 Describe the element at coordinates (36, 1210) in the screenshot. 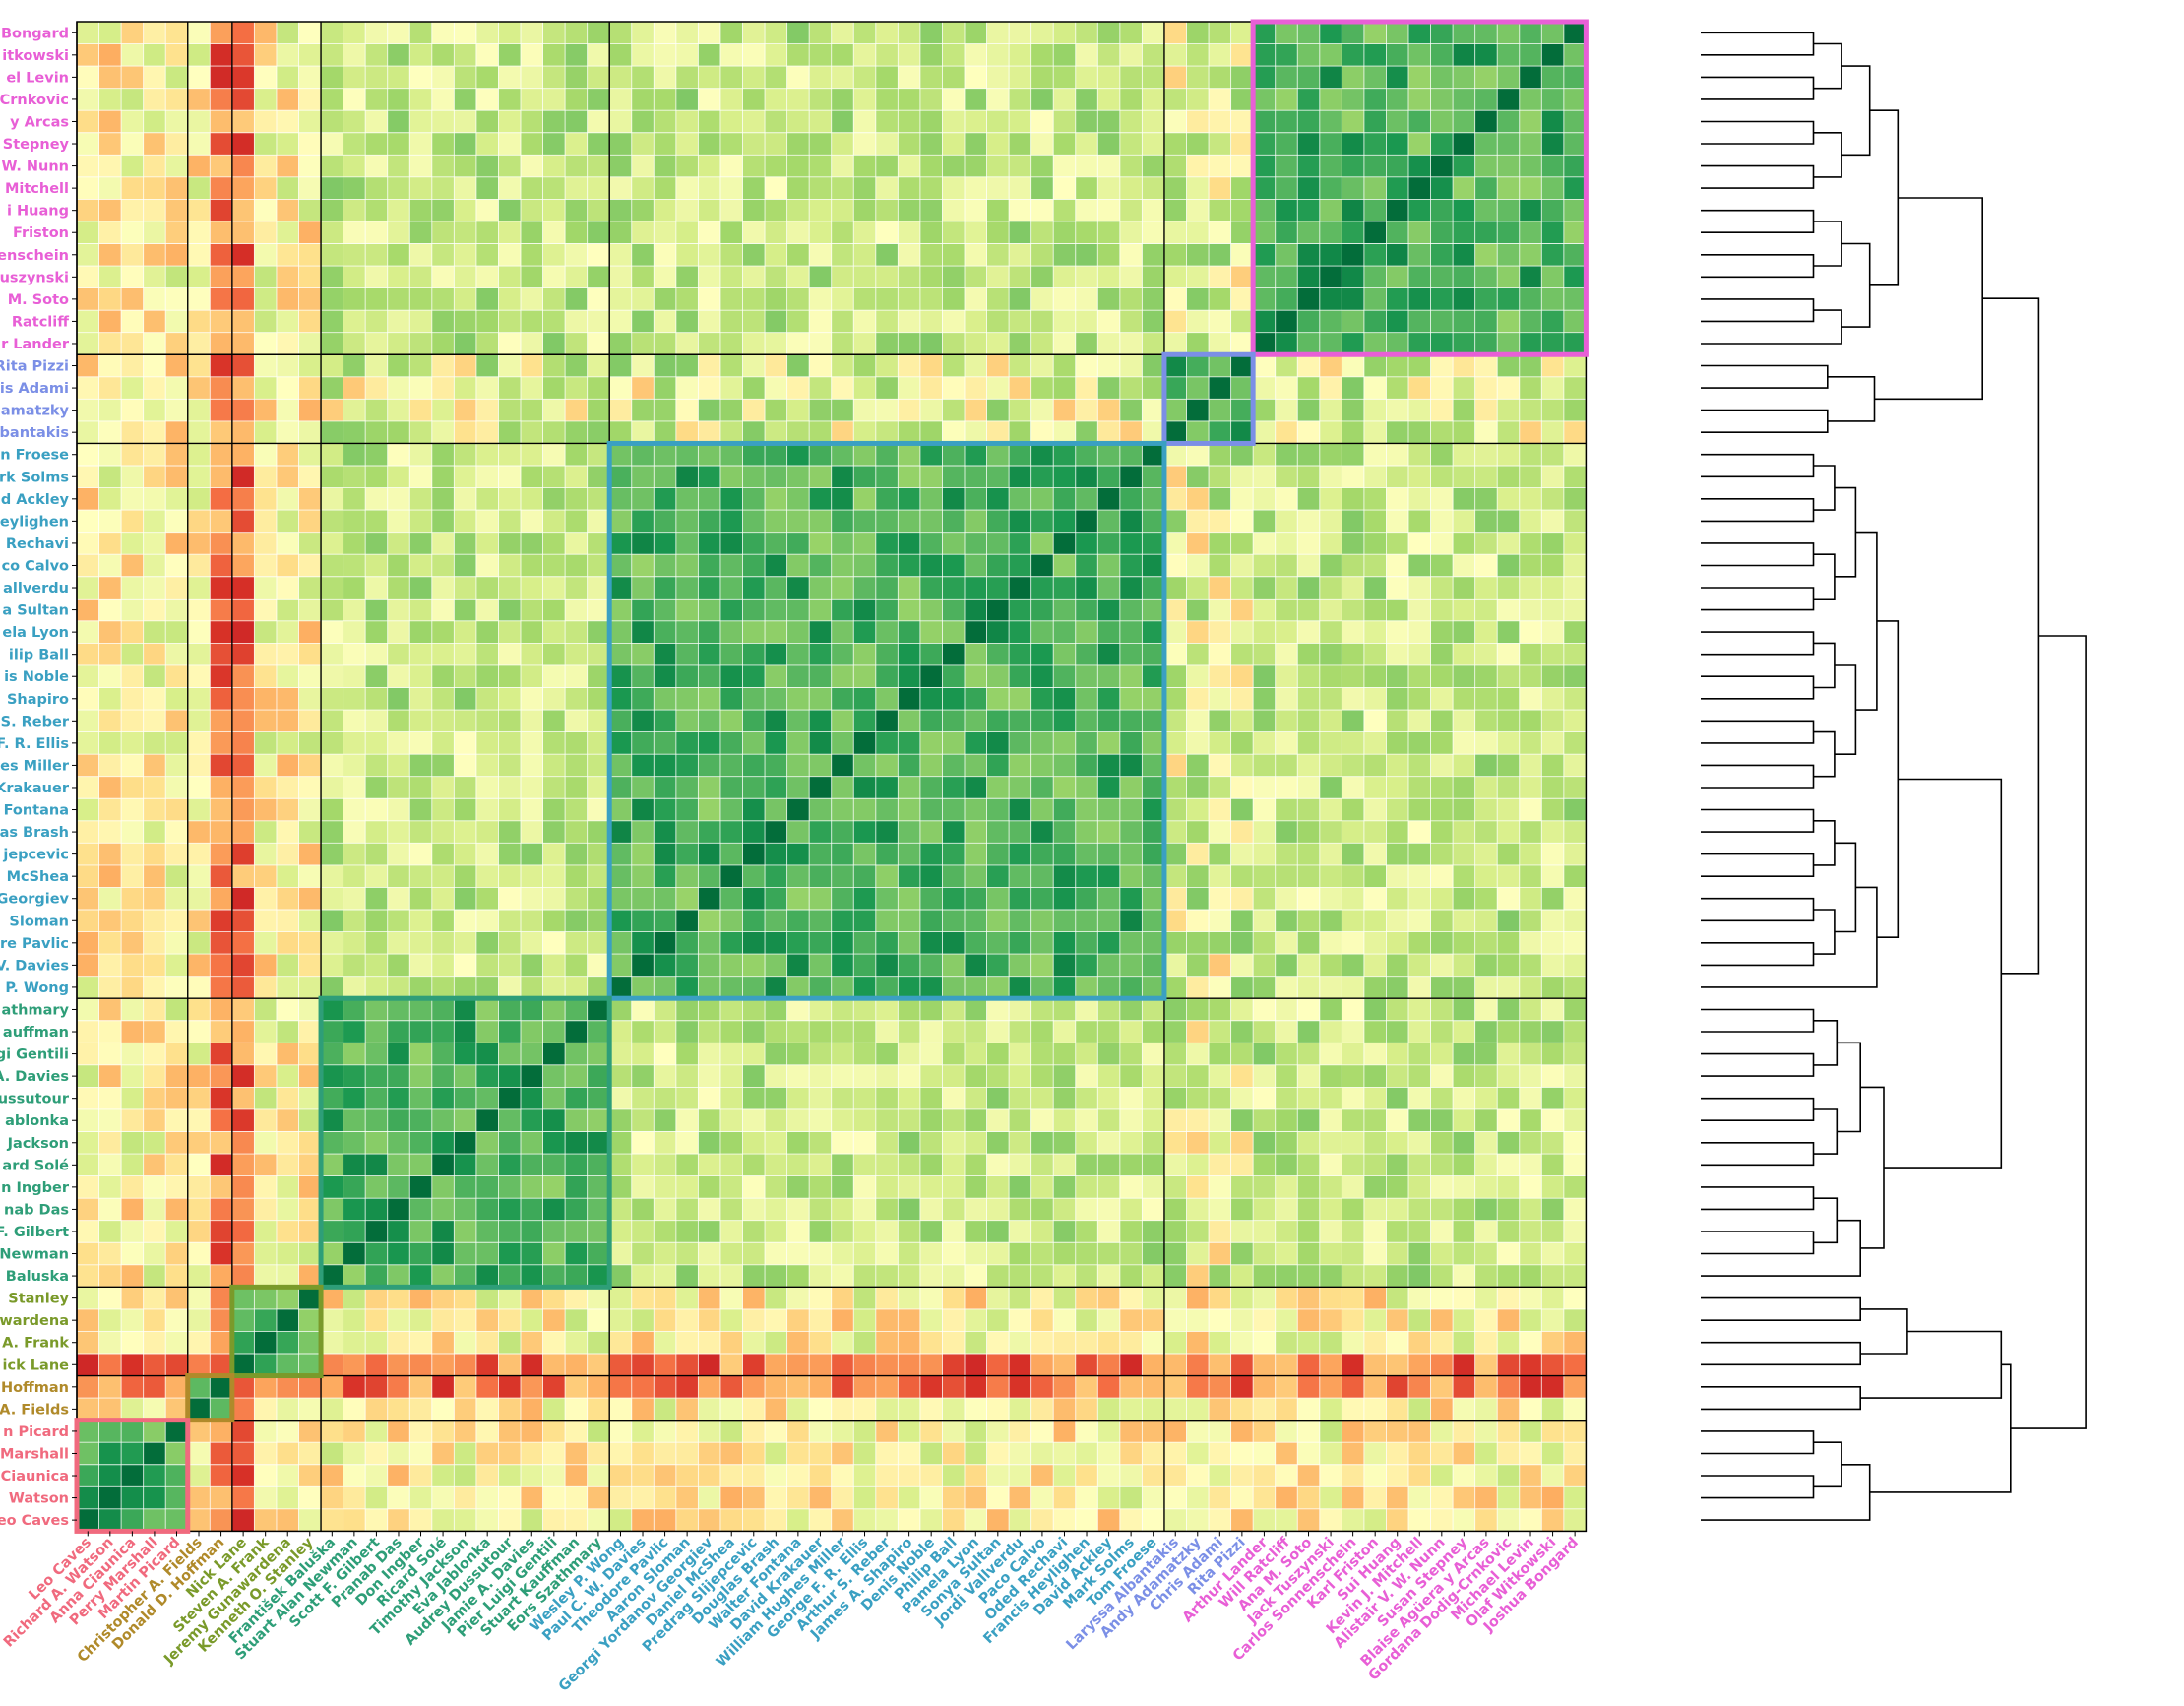

I see `row-label: nab Das` at that location.